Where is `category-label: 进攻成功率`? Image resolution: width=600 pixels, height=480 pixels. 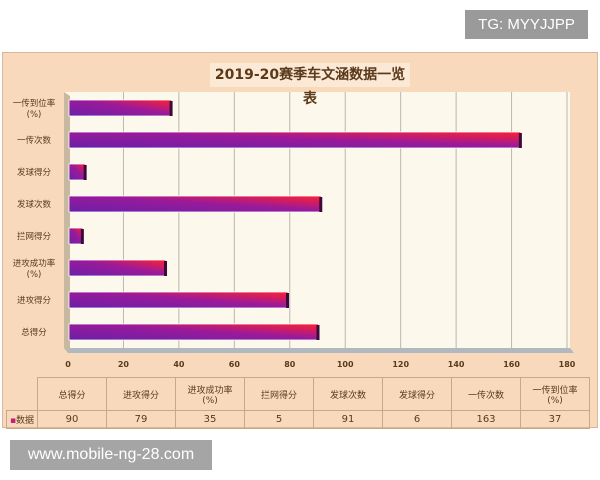
category-label: 进攻成功率 is located at coordinates (34, 263).